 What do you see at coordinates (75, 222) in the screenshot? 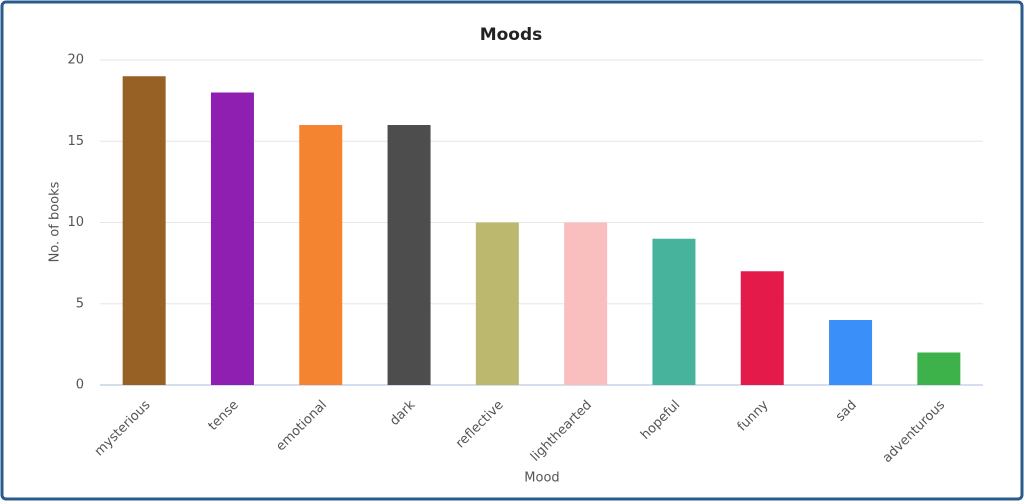
I see `y-tick-label: 10` at bounding box center [75, 222].